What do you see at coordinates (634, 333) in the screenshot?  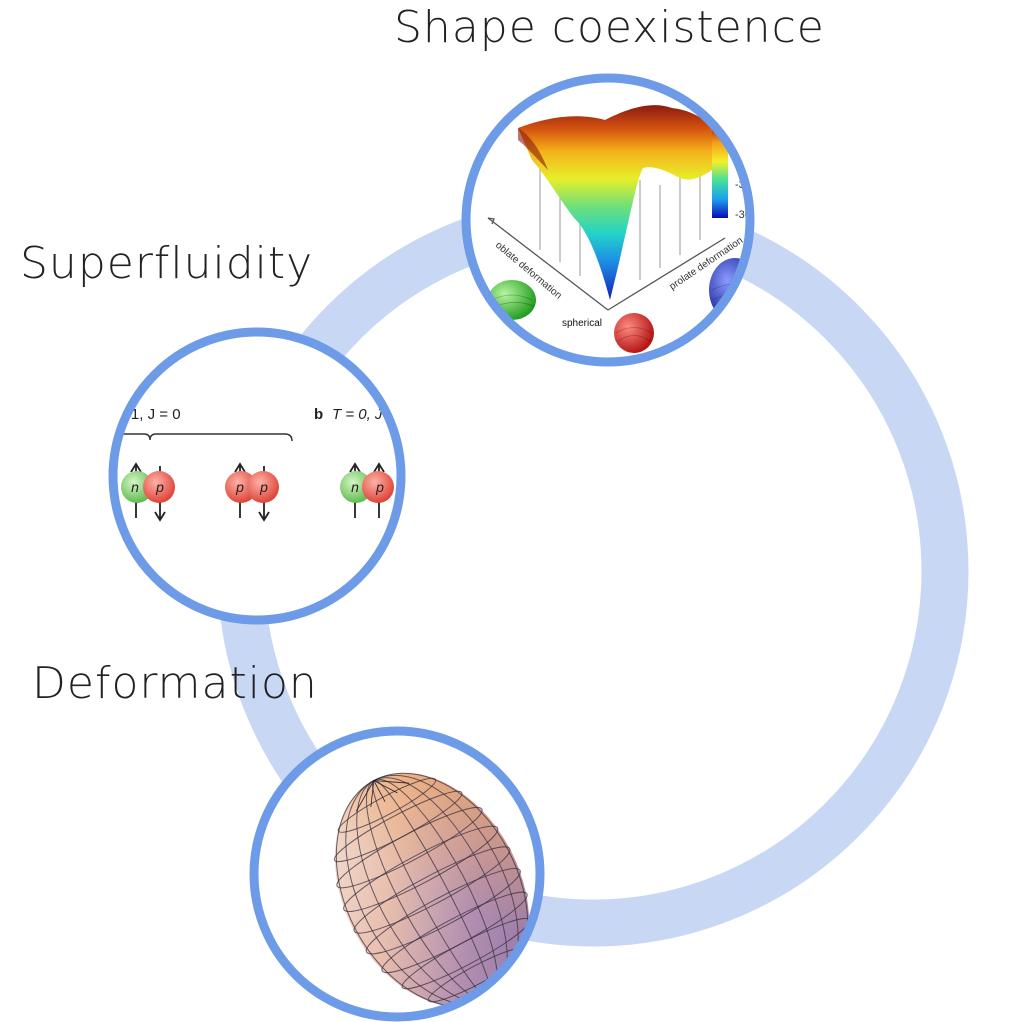 I see `spherical-ball-icon` at bounding box center [634, 333].